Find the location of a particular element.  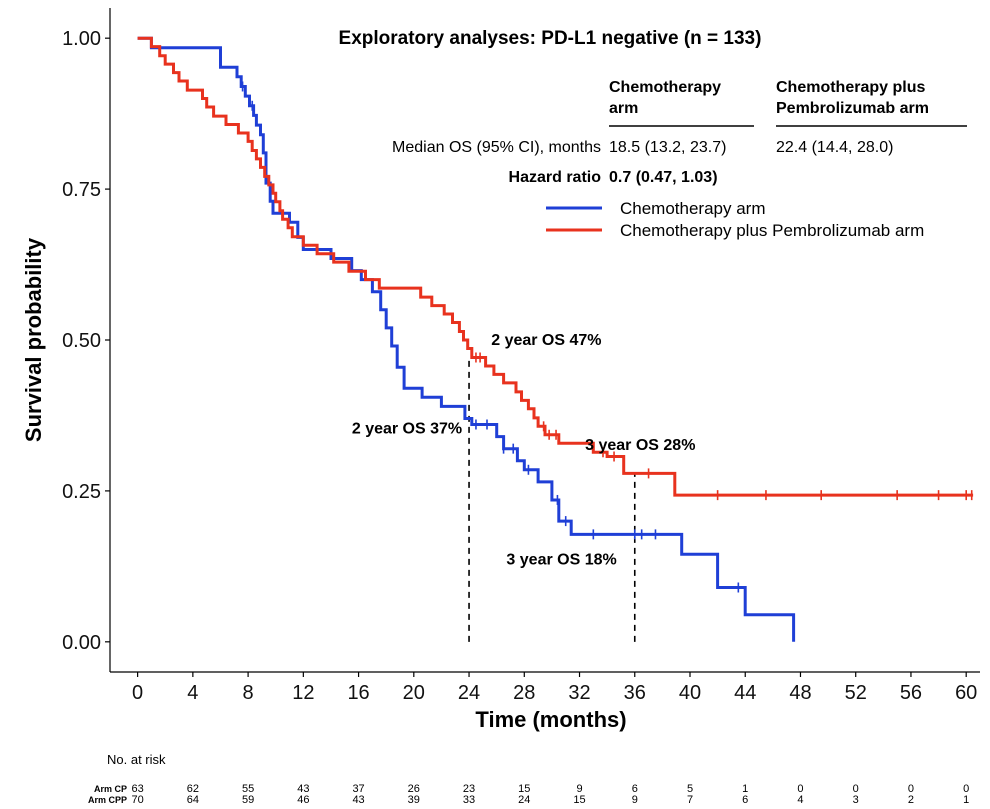

x-tick-label: 16 is located at coordinates (358, 693).